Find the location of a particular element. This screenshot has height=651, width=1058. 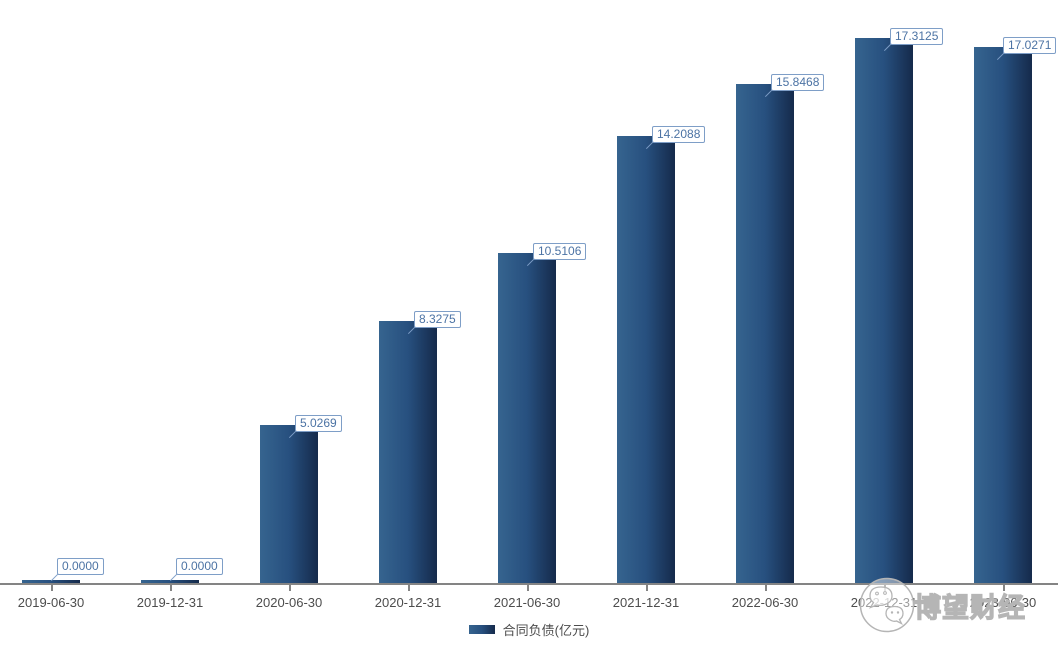

x-axis-label: 2021-12-31 is located at coordinates (646, 602).